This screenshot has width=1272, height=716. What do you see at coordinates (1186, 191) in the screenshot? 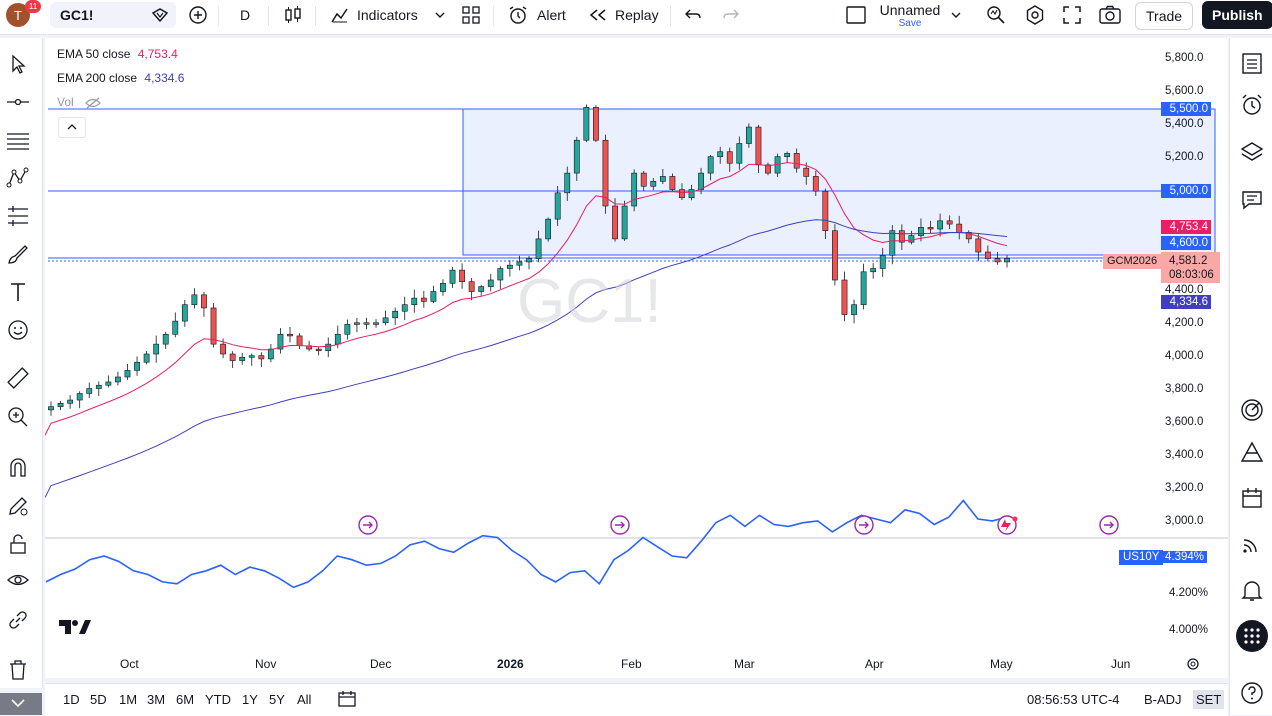
I see `level-5000-tag: 5,000.0` at bounding box center [1186, 191].